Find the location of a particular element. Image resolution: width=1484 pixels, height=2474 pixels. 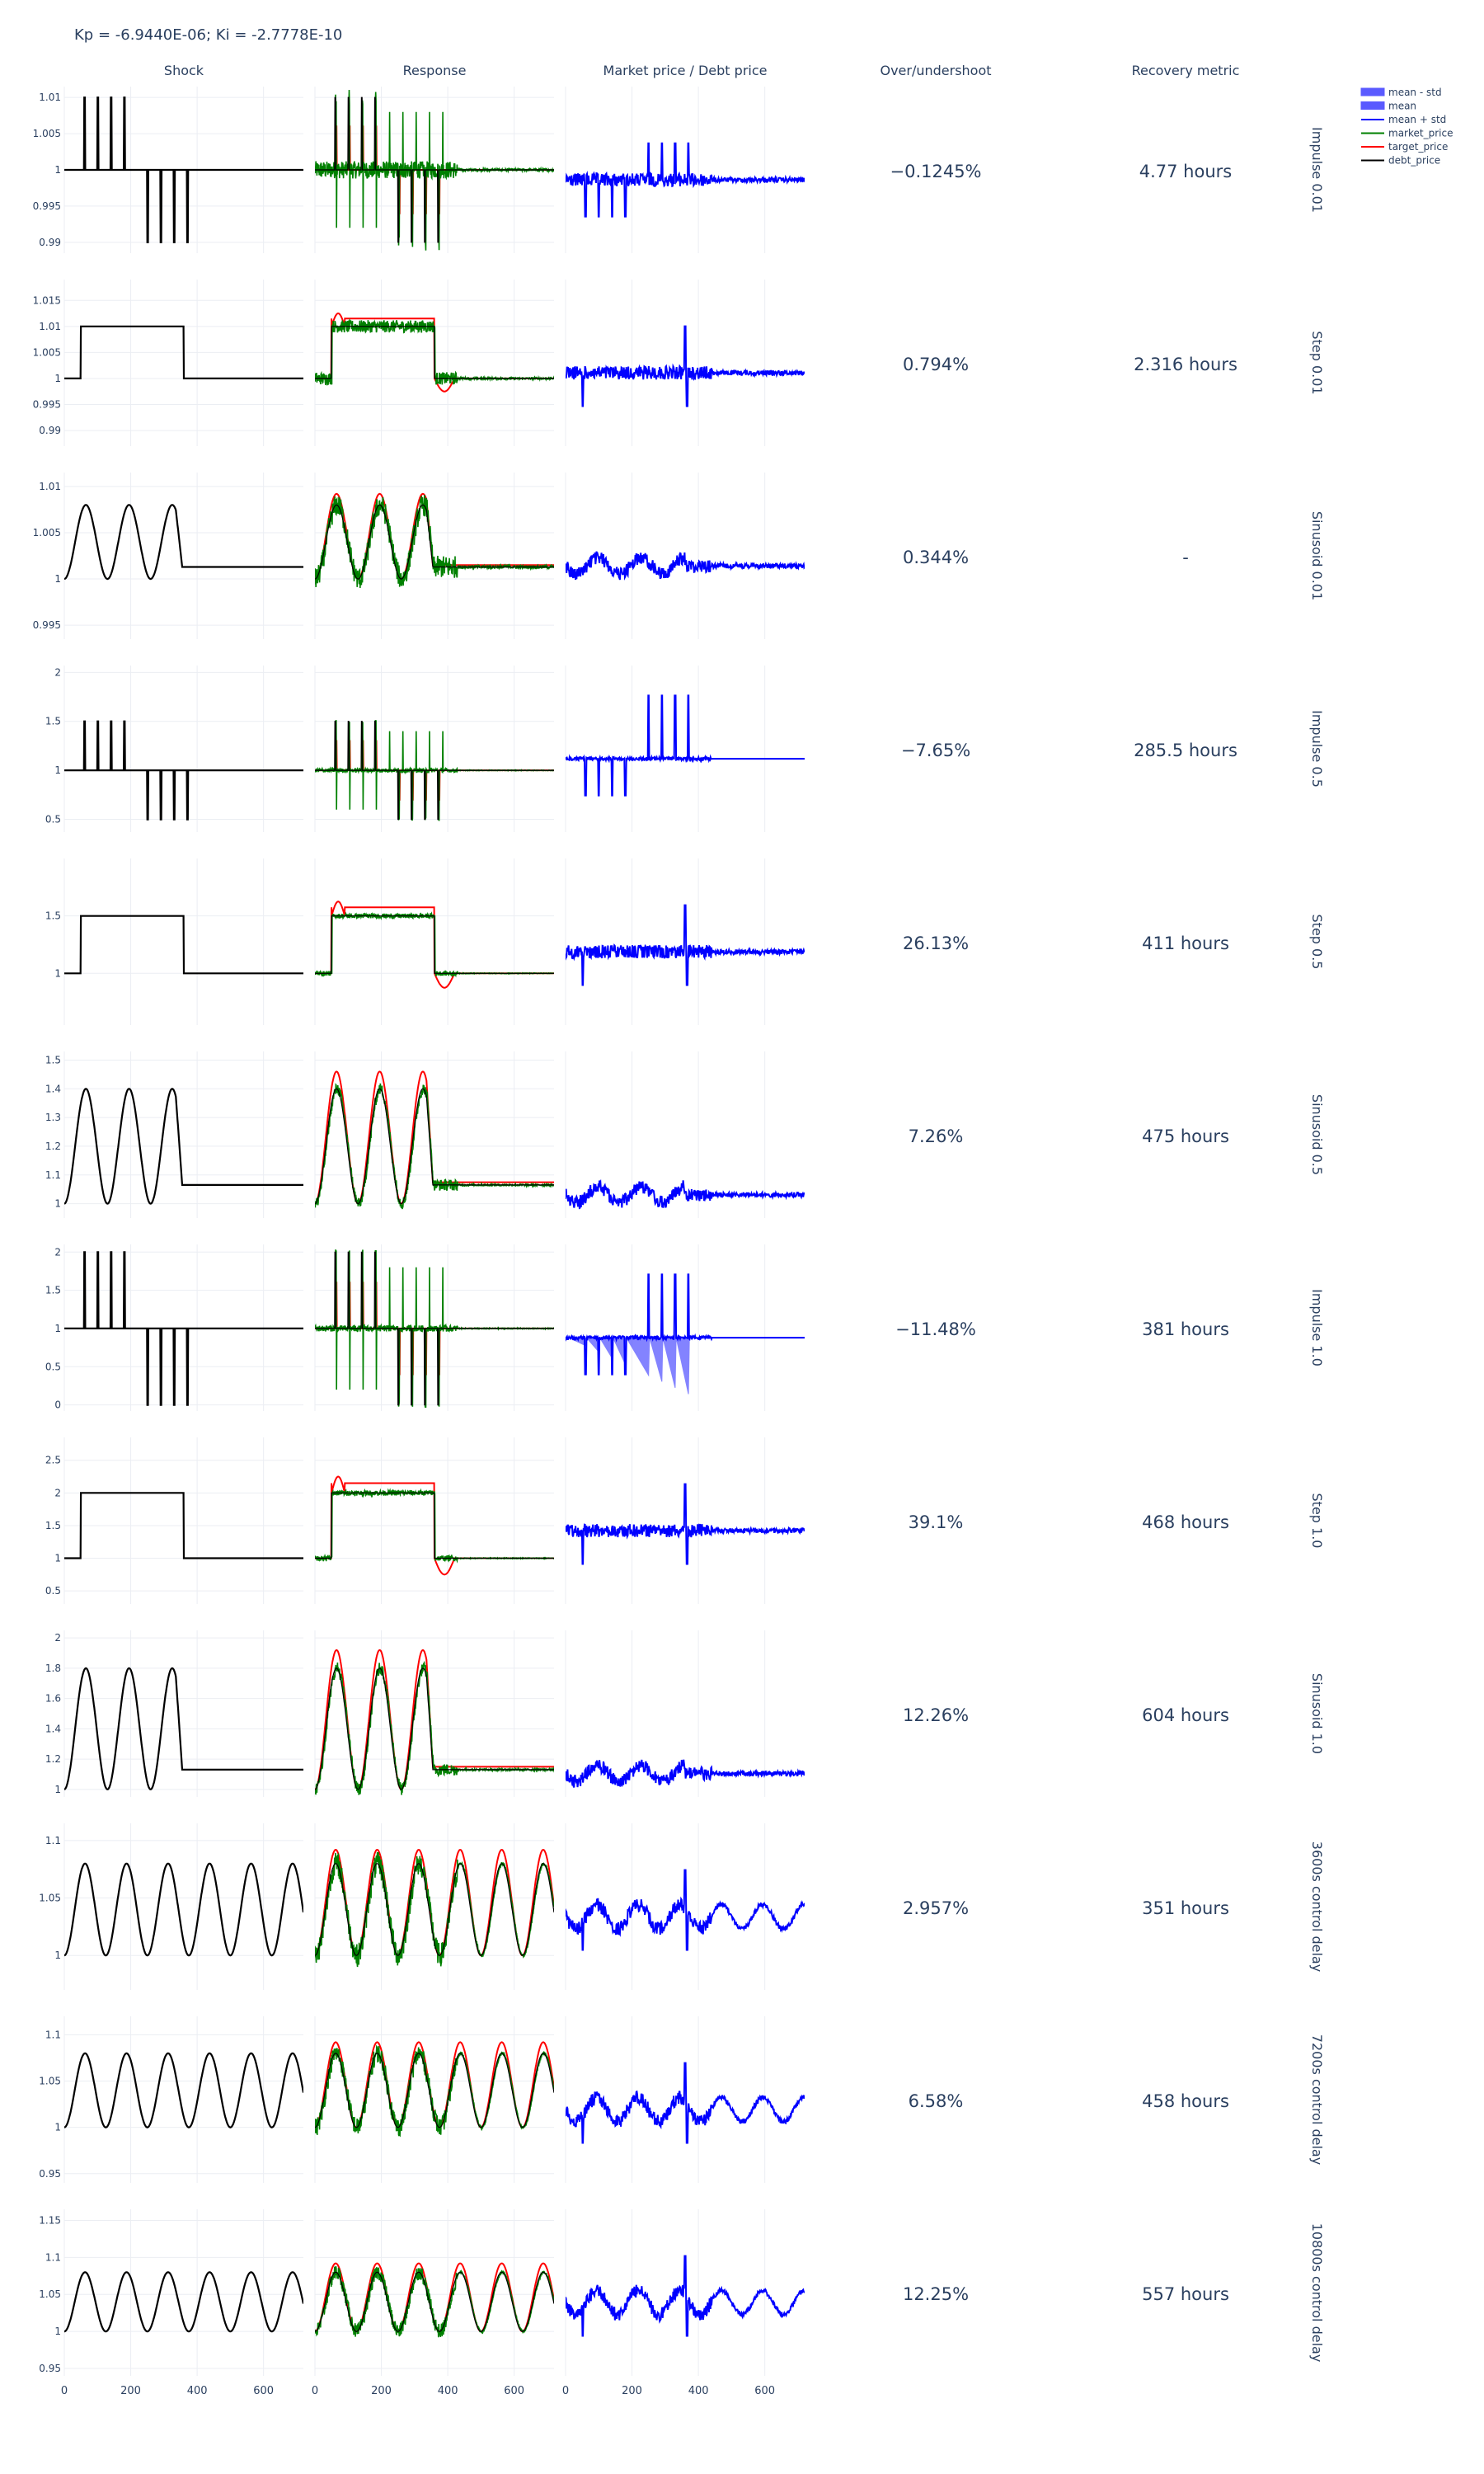

y-tick-label: 0.995 is located at coordinates (47, 405).